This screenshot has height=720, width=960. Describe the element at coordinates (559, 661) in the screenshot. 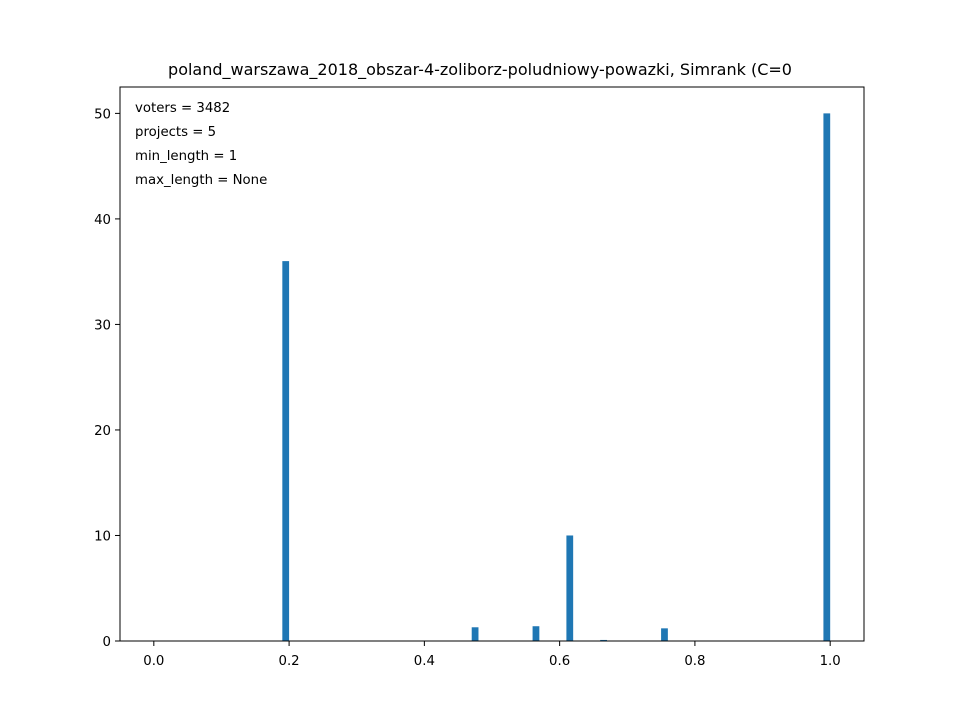

I see `x-tick-label: 0.6` at that location.